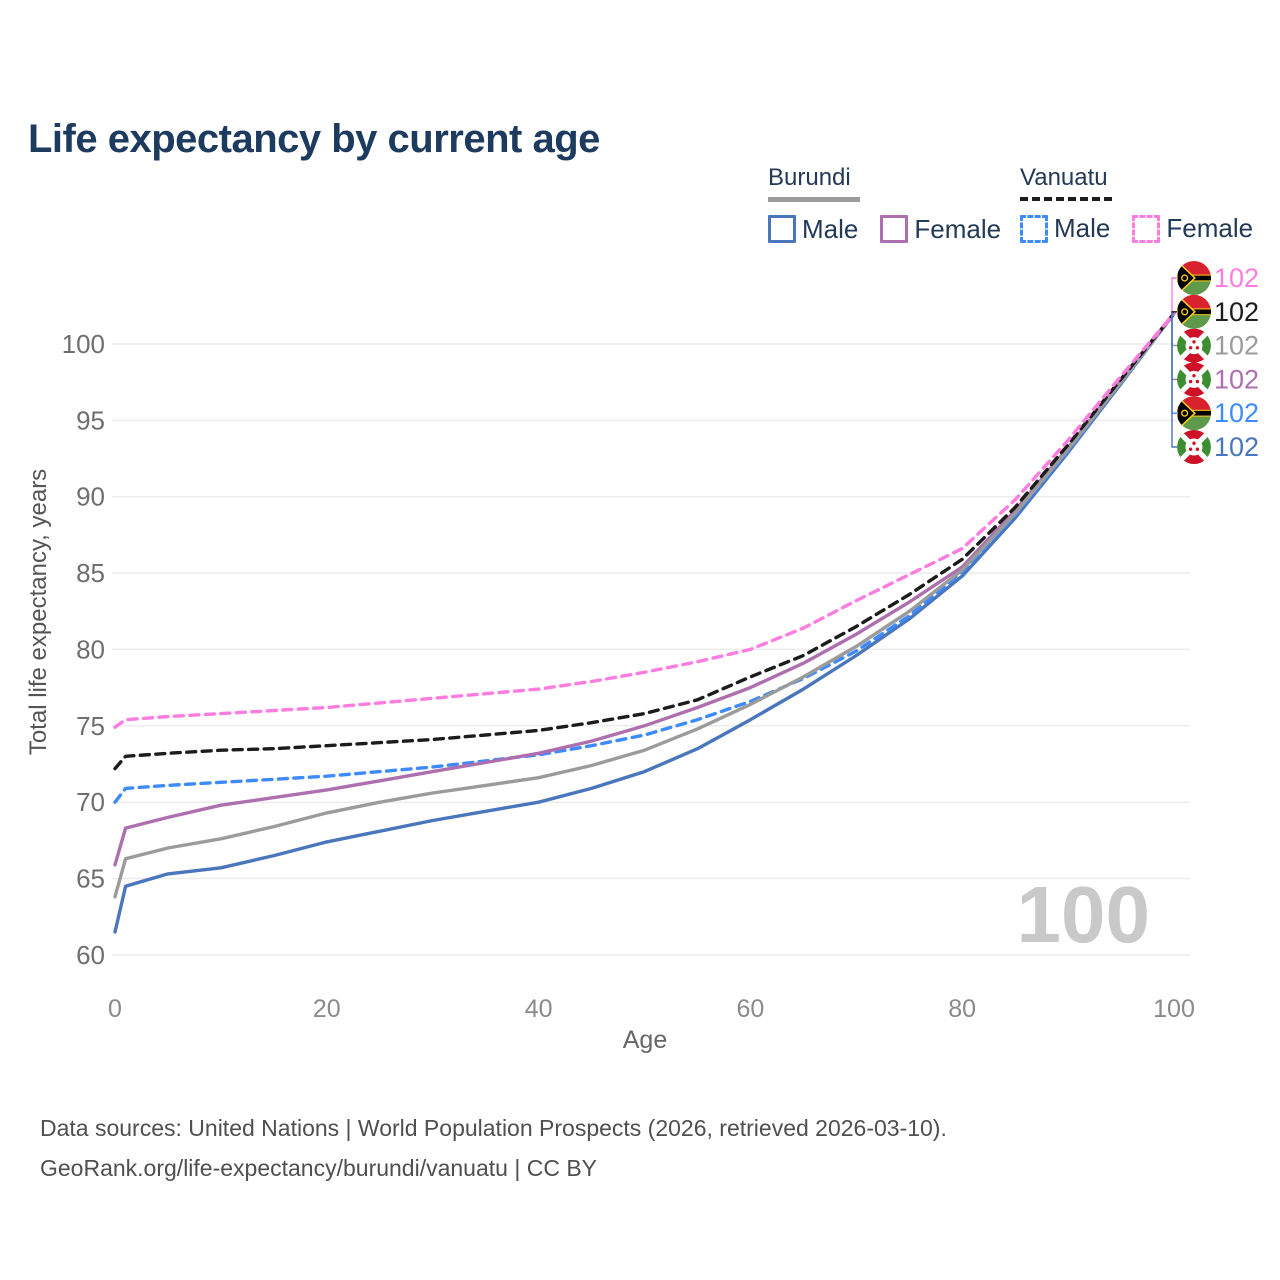  I want to click on legend-country-vanuatu: Vanuatu, so click(1064, 177).